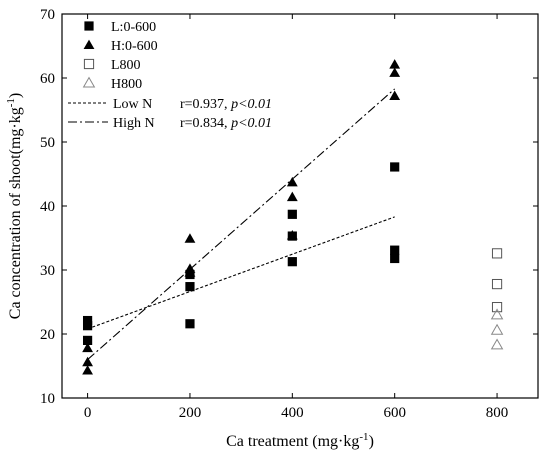 Image resolution: width=550 pixels, height=464 pixels. What do you see at coordinates (47, 15) in the screenshot?
I see `y-tick-label: 70` at bounding box center [47, 15].